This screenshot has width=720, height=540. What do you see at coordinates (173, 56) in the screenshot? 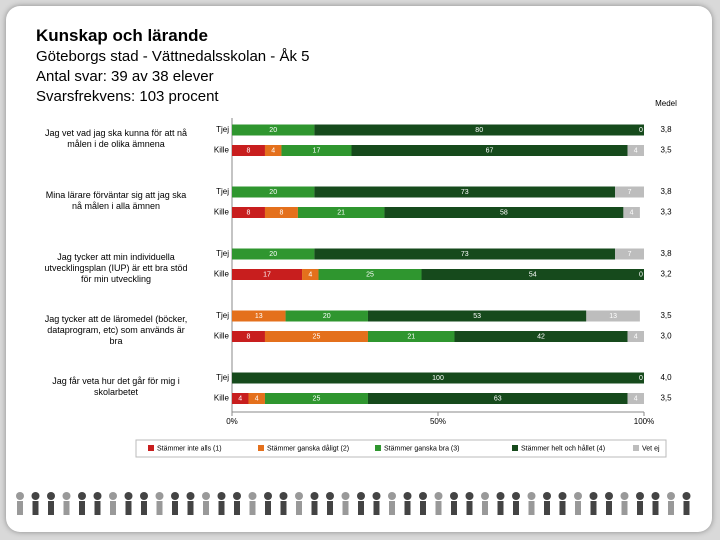
I see `subtitle: Göteborgs stad - Vättnedalsskolan - Åk 5` at bounding box center [173, 56].